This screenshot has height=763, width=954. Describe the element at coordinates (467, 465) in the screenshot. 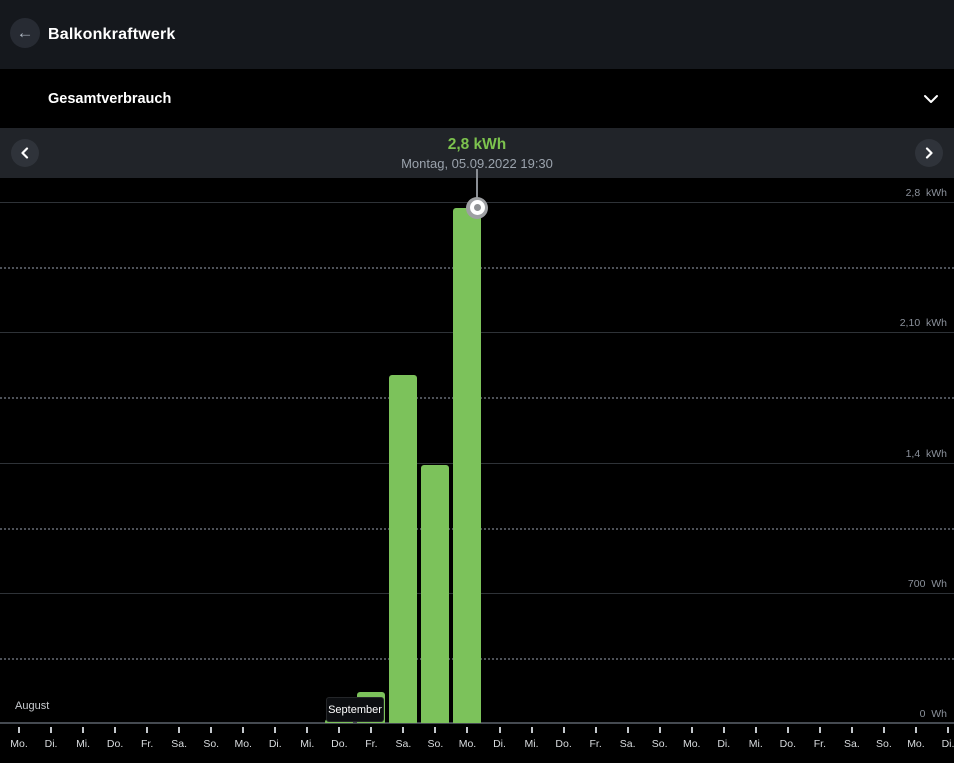

I see `bar-selected` at that location.